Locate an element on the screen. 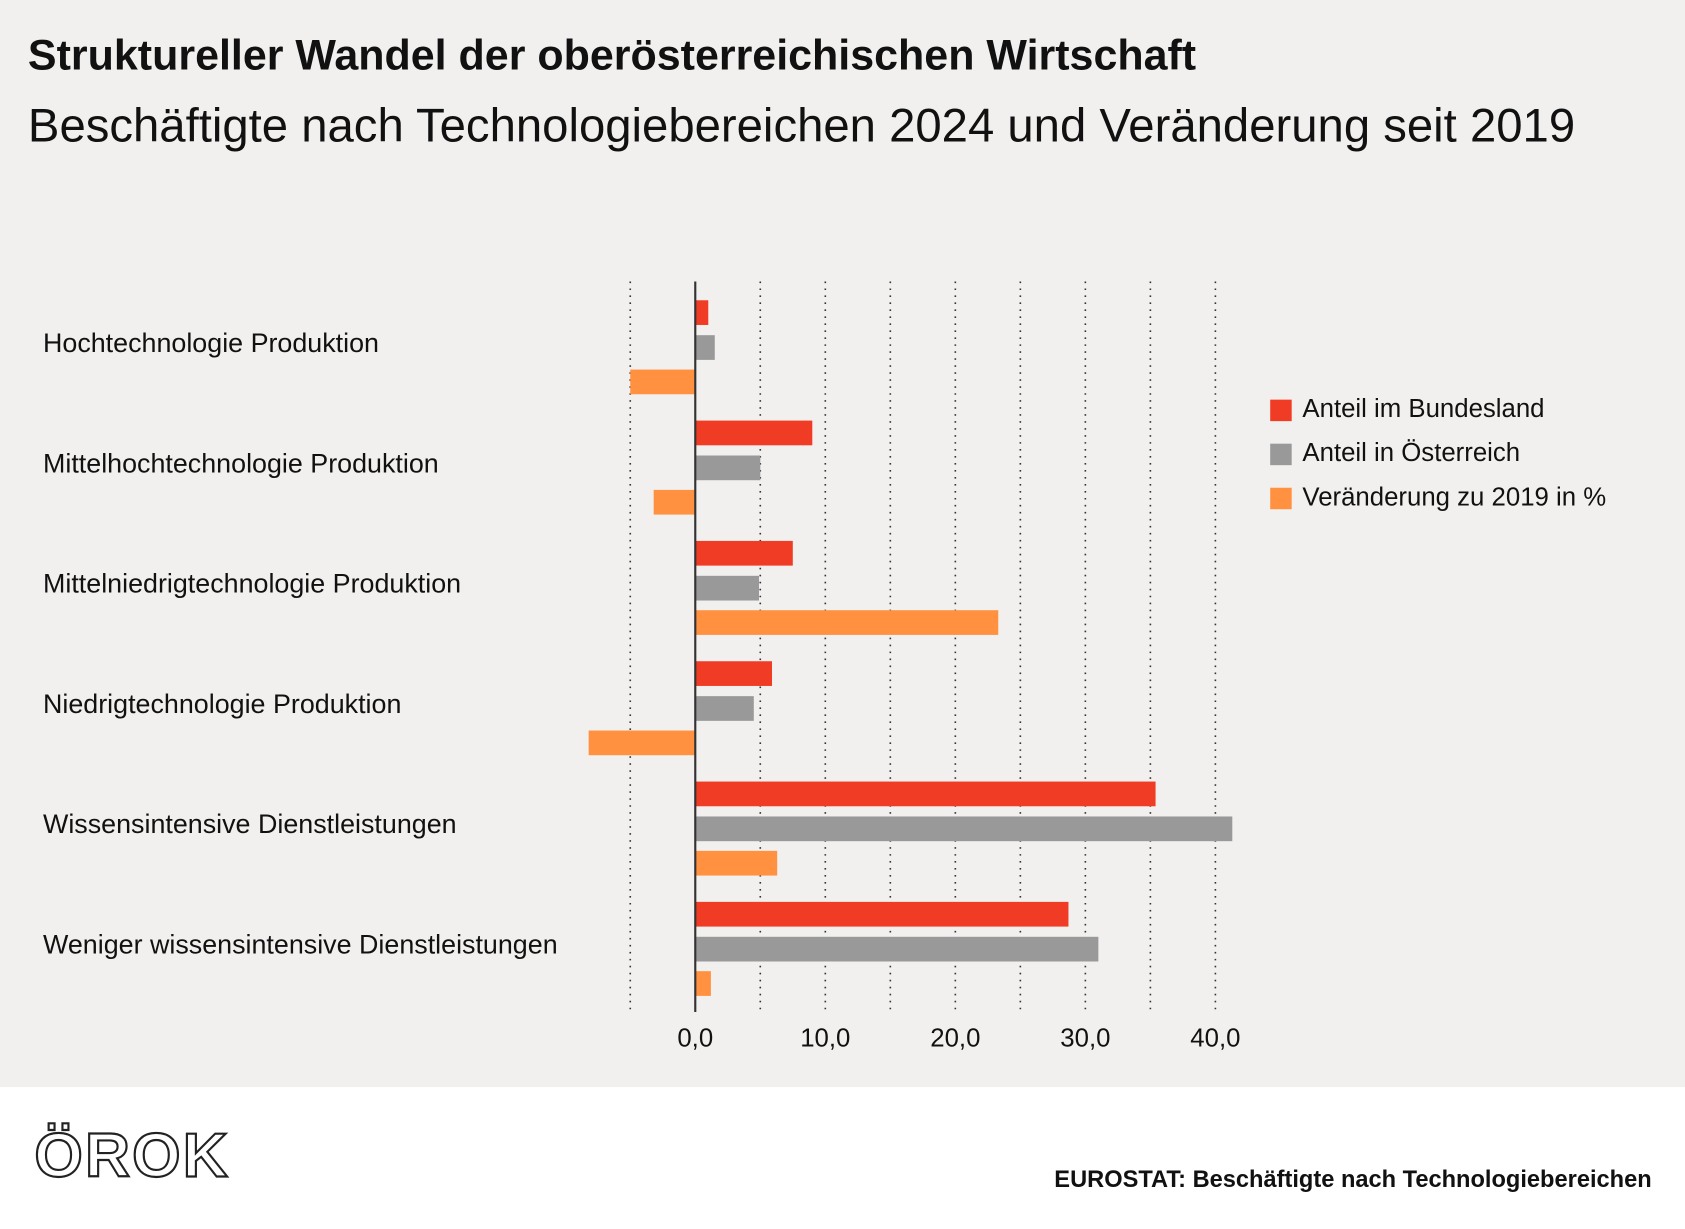  logo: ÖROK is located at coordinates (132, 1156).